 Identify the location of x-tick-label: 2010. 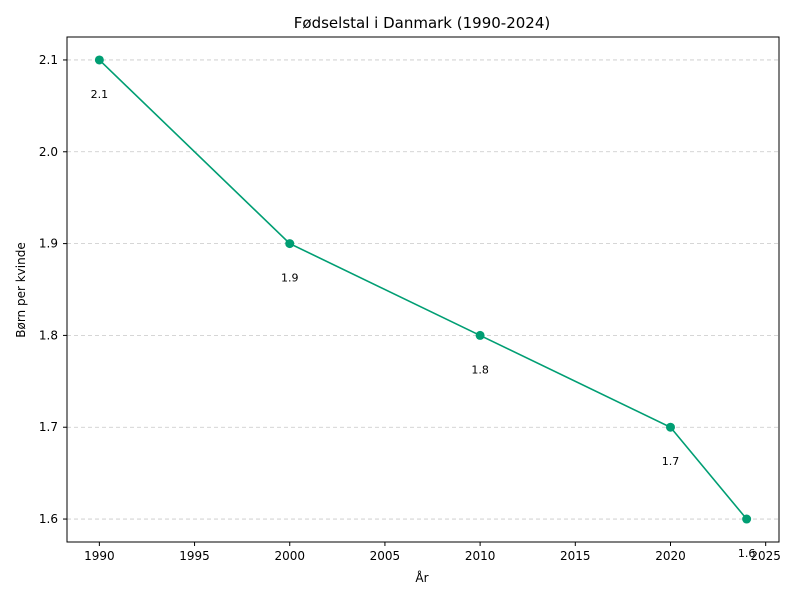
(480, 556).